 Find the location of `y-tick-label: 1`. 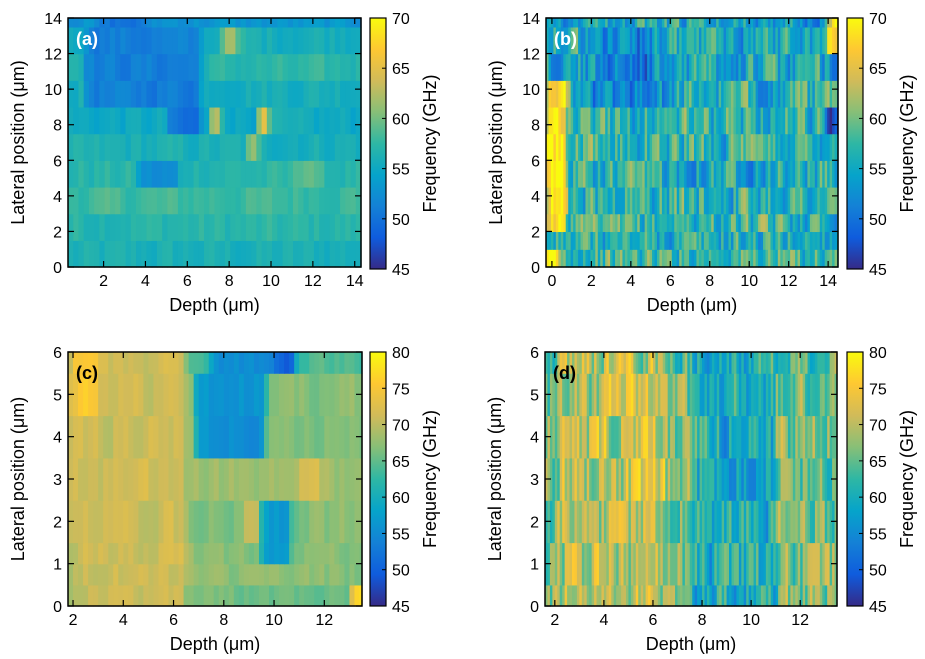

y-tick-label: 1 is located at coordinates (534, 565).